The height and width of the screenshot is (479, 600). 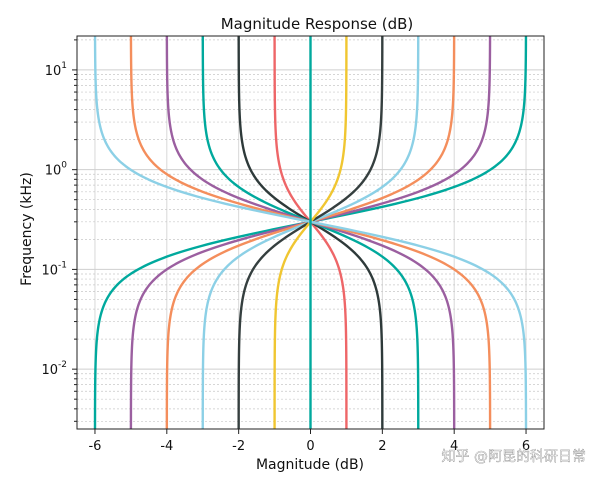 I want to click on y-tick-label: 10⁻², so click(x=54, y=369).